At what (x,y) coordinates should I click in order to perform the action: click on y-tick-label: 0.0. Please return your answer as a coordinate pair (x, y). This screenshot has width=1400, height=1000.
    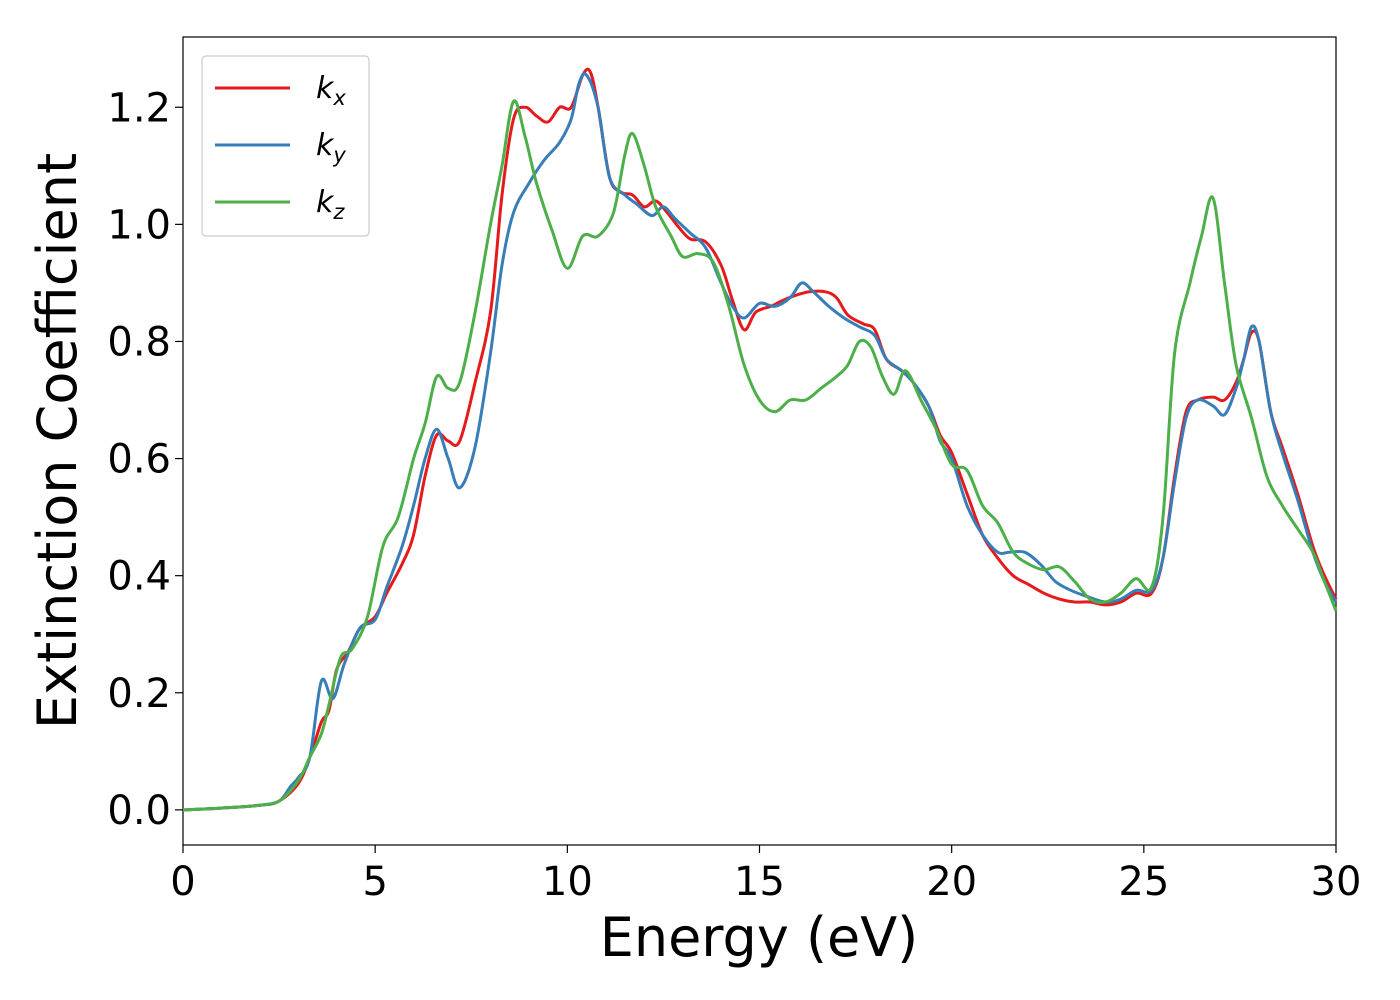
    Looking at the image, I should click on (139, 811).